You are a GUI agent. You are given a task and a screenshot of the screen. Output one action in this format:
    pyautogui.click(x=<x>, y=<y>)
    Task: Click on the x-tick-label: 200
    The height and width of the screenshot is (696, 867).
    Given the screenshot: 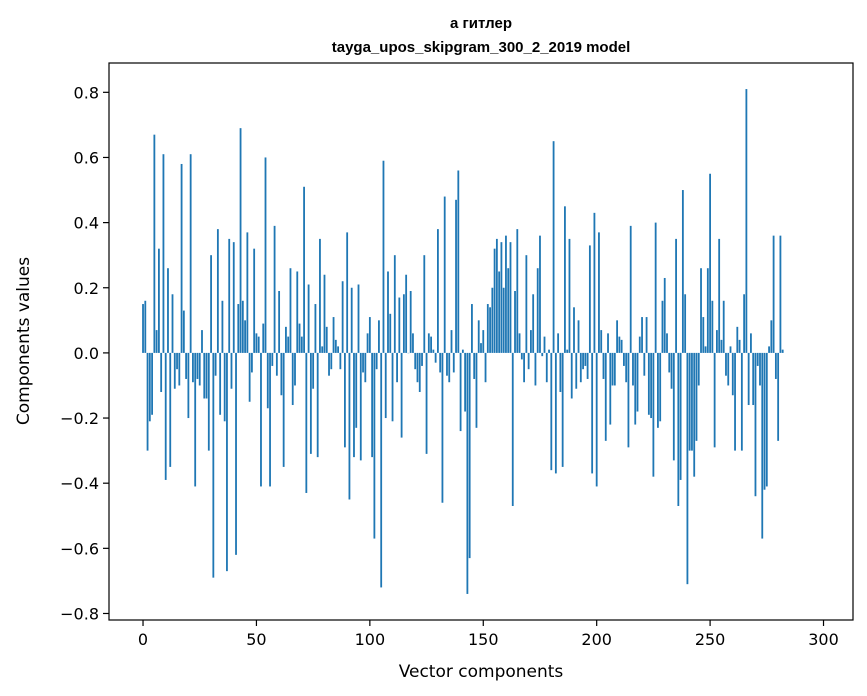 What is the action you would take?
    pyautogui.click(x=596, y=639)
    